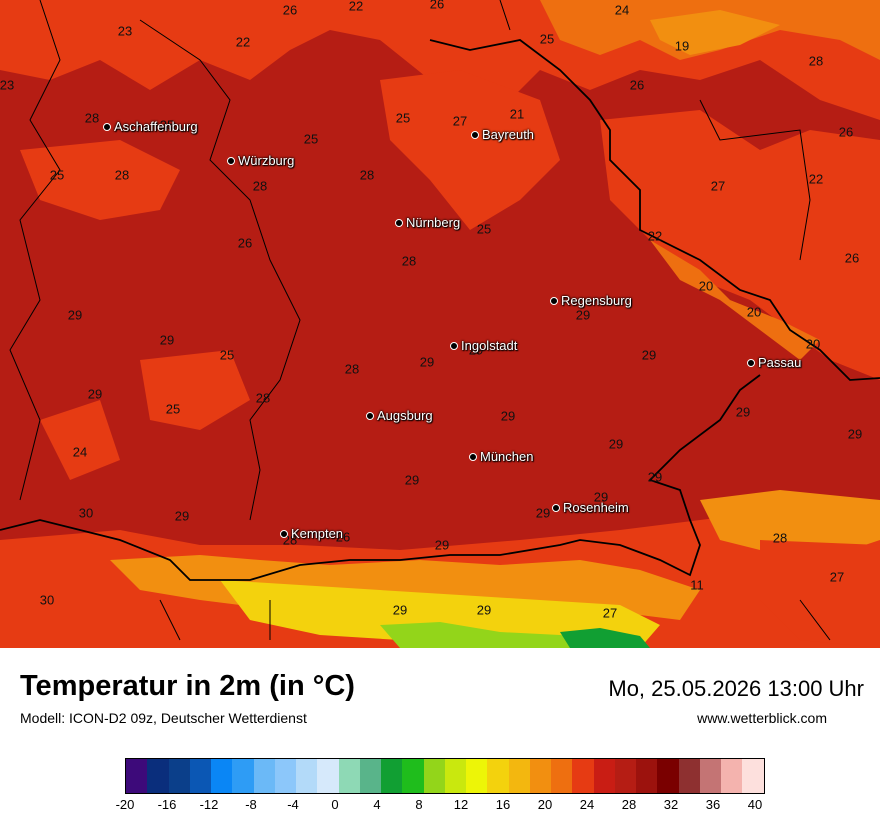  What do you see at coordinates (399, 415) in the screenshot?
I see `city-marker: Augsburg` at bounding box center [399, 415].